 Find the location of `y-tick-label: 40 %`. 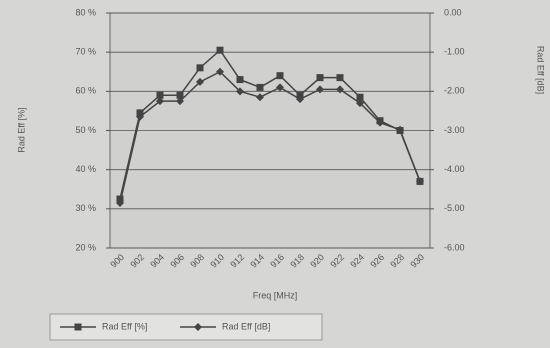

y-tick-label: 40 % is located at coordinates (85, 169).